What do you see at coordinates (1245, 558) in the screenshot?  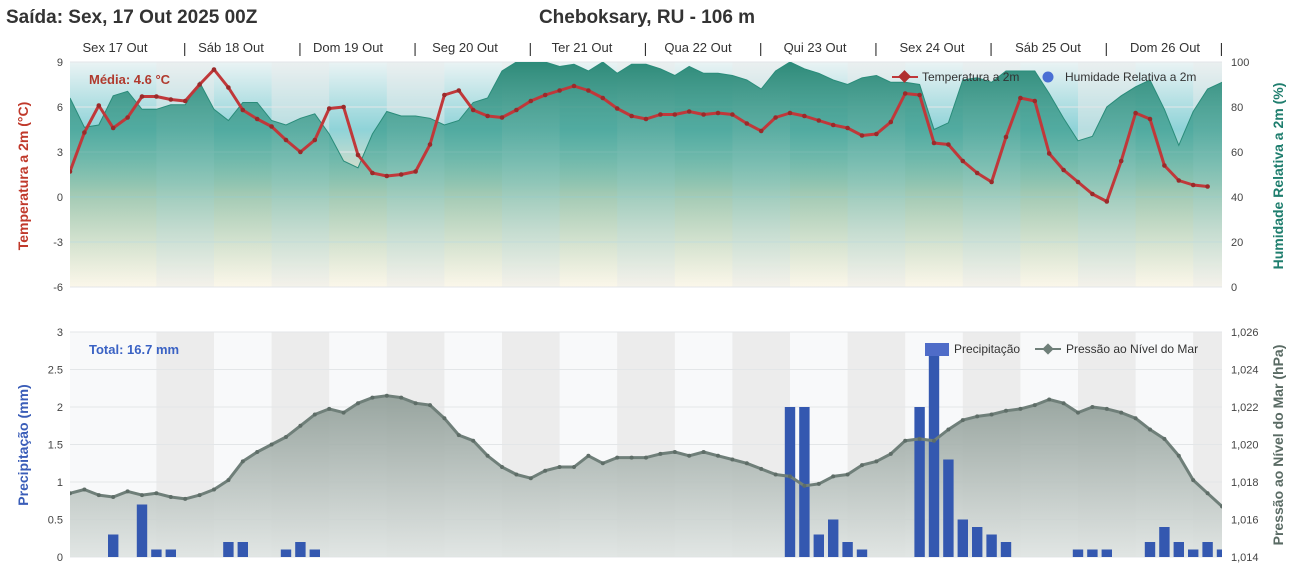 I see `y2-tick-label: 1,014` at bounding box center [1245, 558].